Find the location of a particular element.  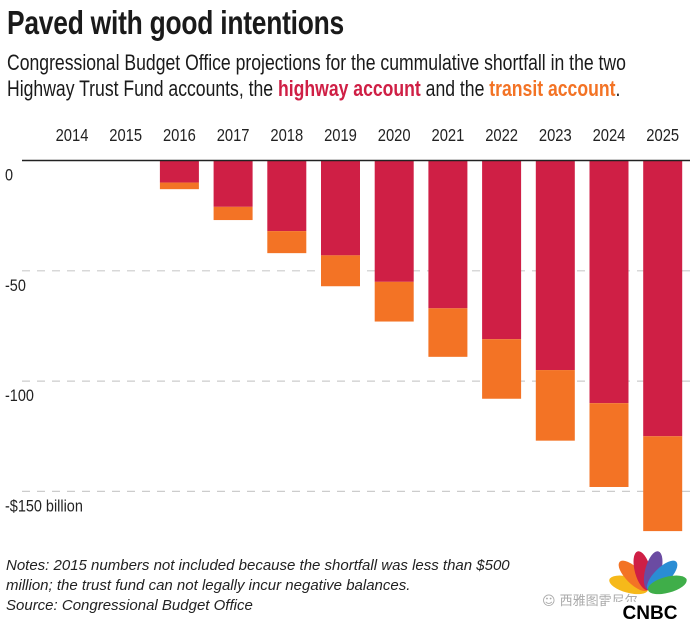

x-tick-label: 2015 is located at coordinates (125, 136).